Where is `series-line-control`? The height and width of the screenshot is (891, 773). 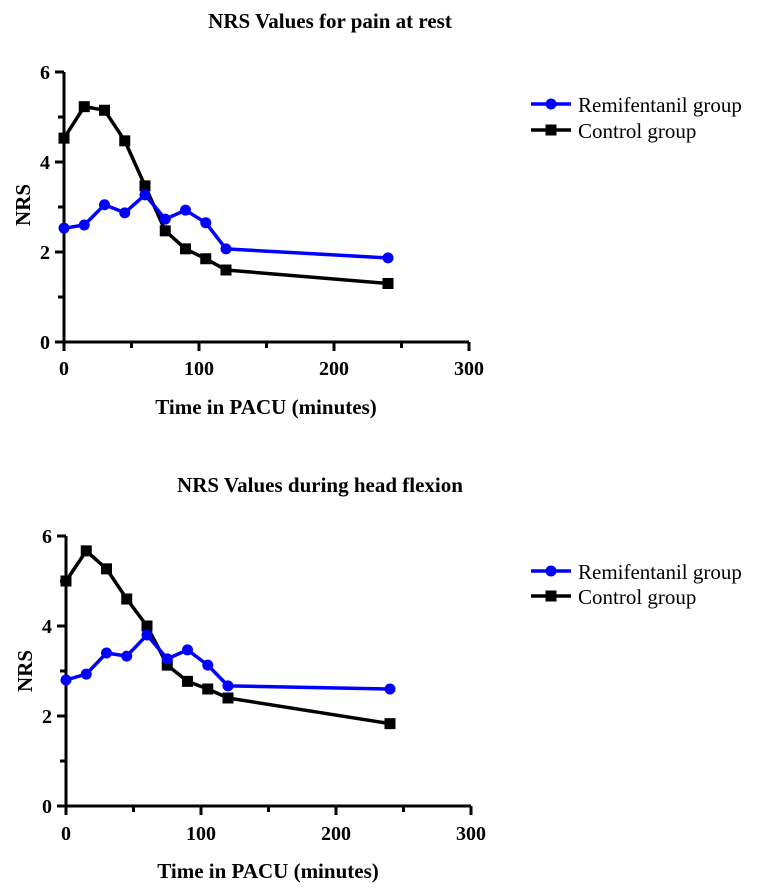 series-line-control is located at coordinates (225, 195).